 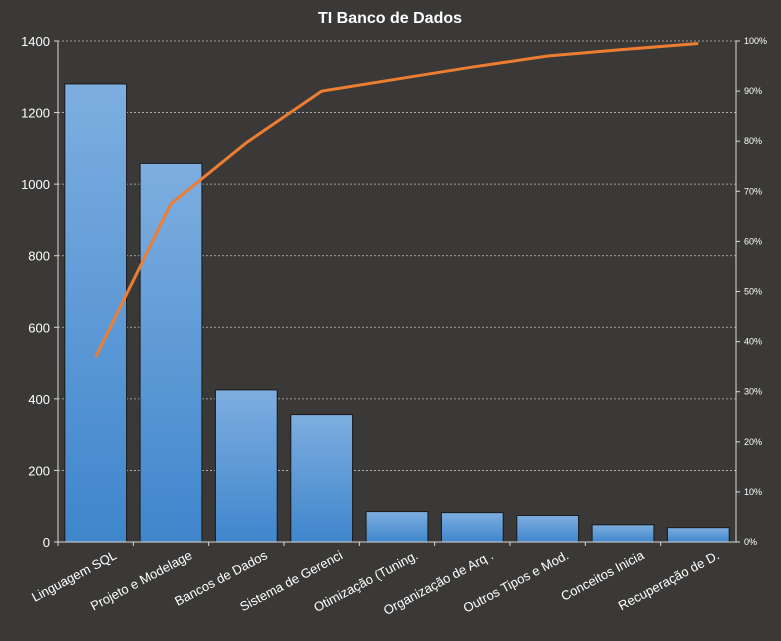 I want to click on y2-tick-label: 20%, so click(x=753, y=442).